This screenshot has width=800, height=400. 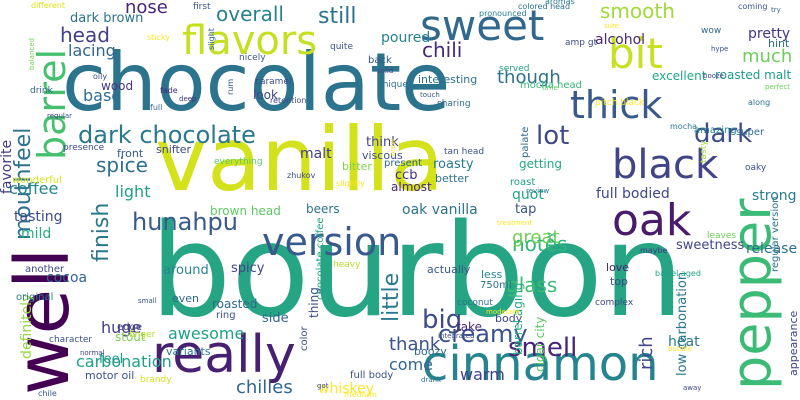 What do you see at coordinates (767, 56) in the screenshot?
I see `word-much: much` at bounding box center [767, 56].